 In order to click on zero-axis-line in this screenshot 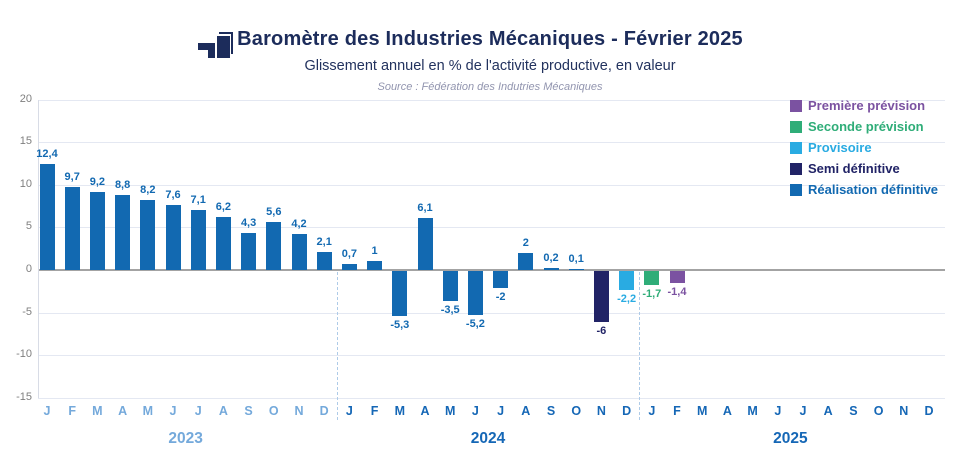, I will do `click(491, 270)`.